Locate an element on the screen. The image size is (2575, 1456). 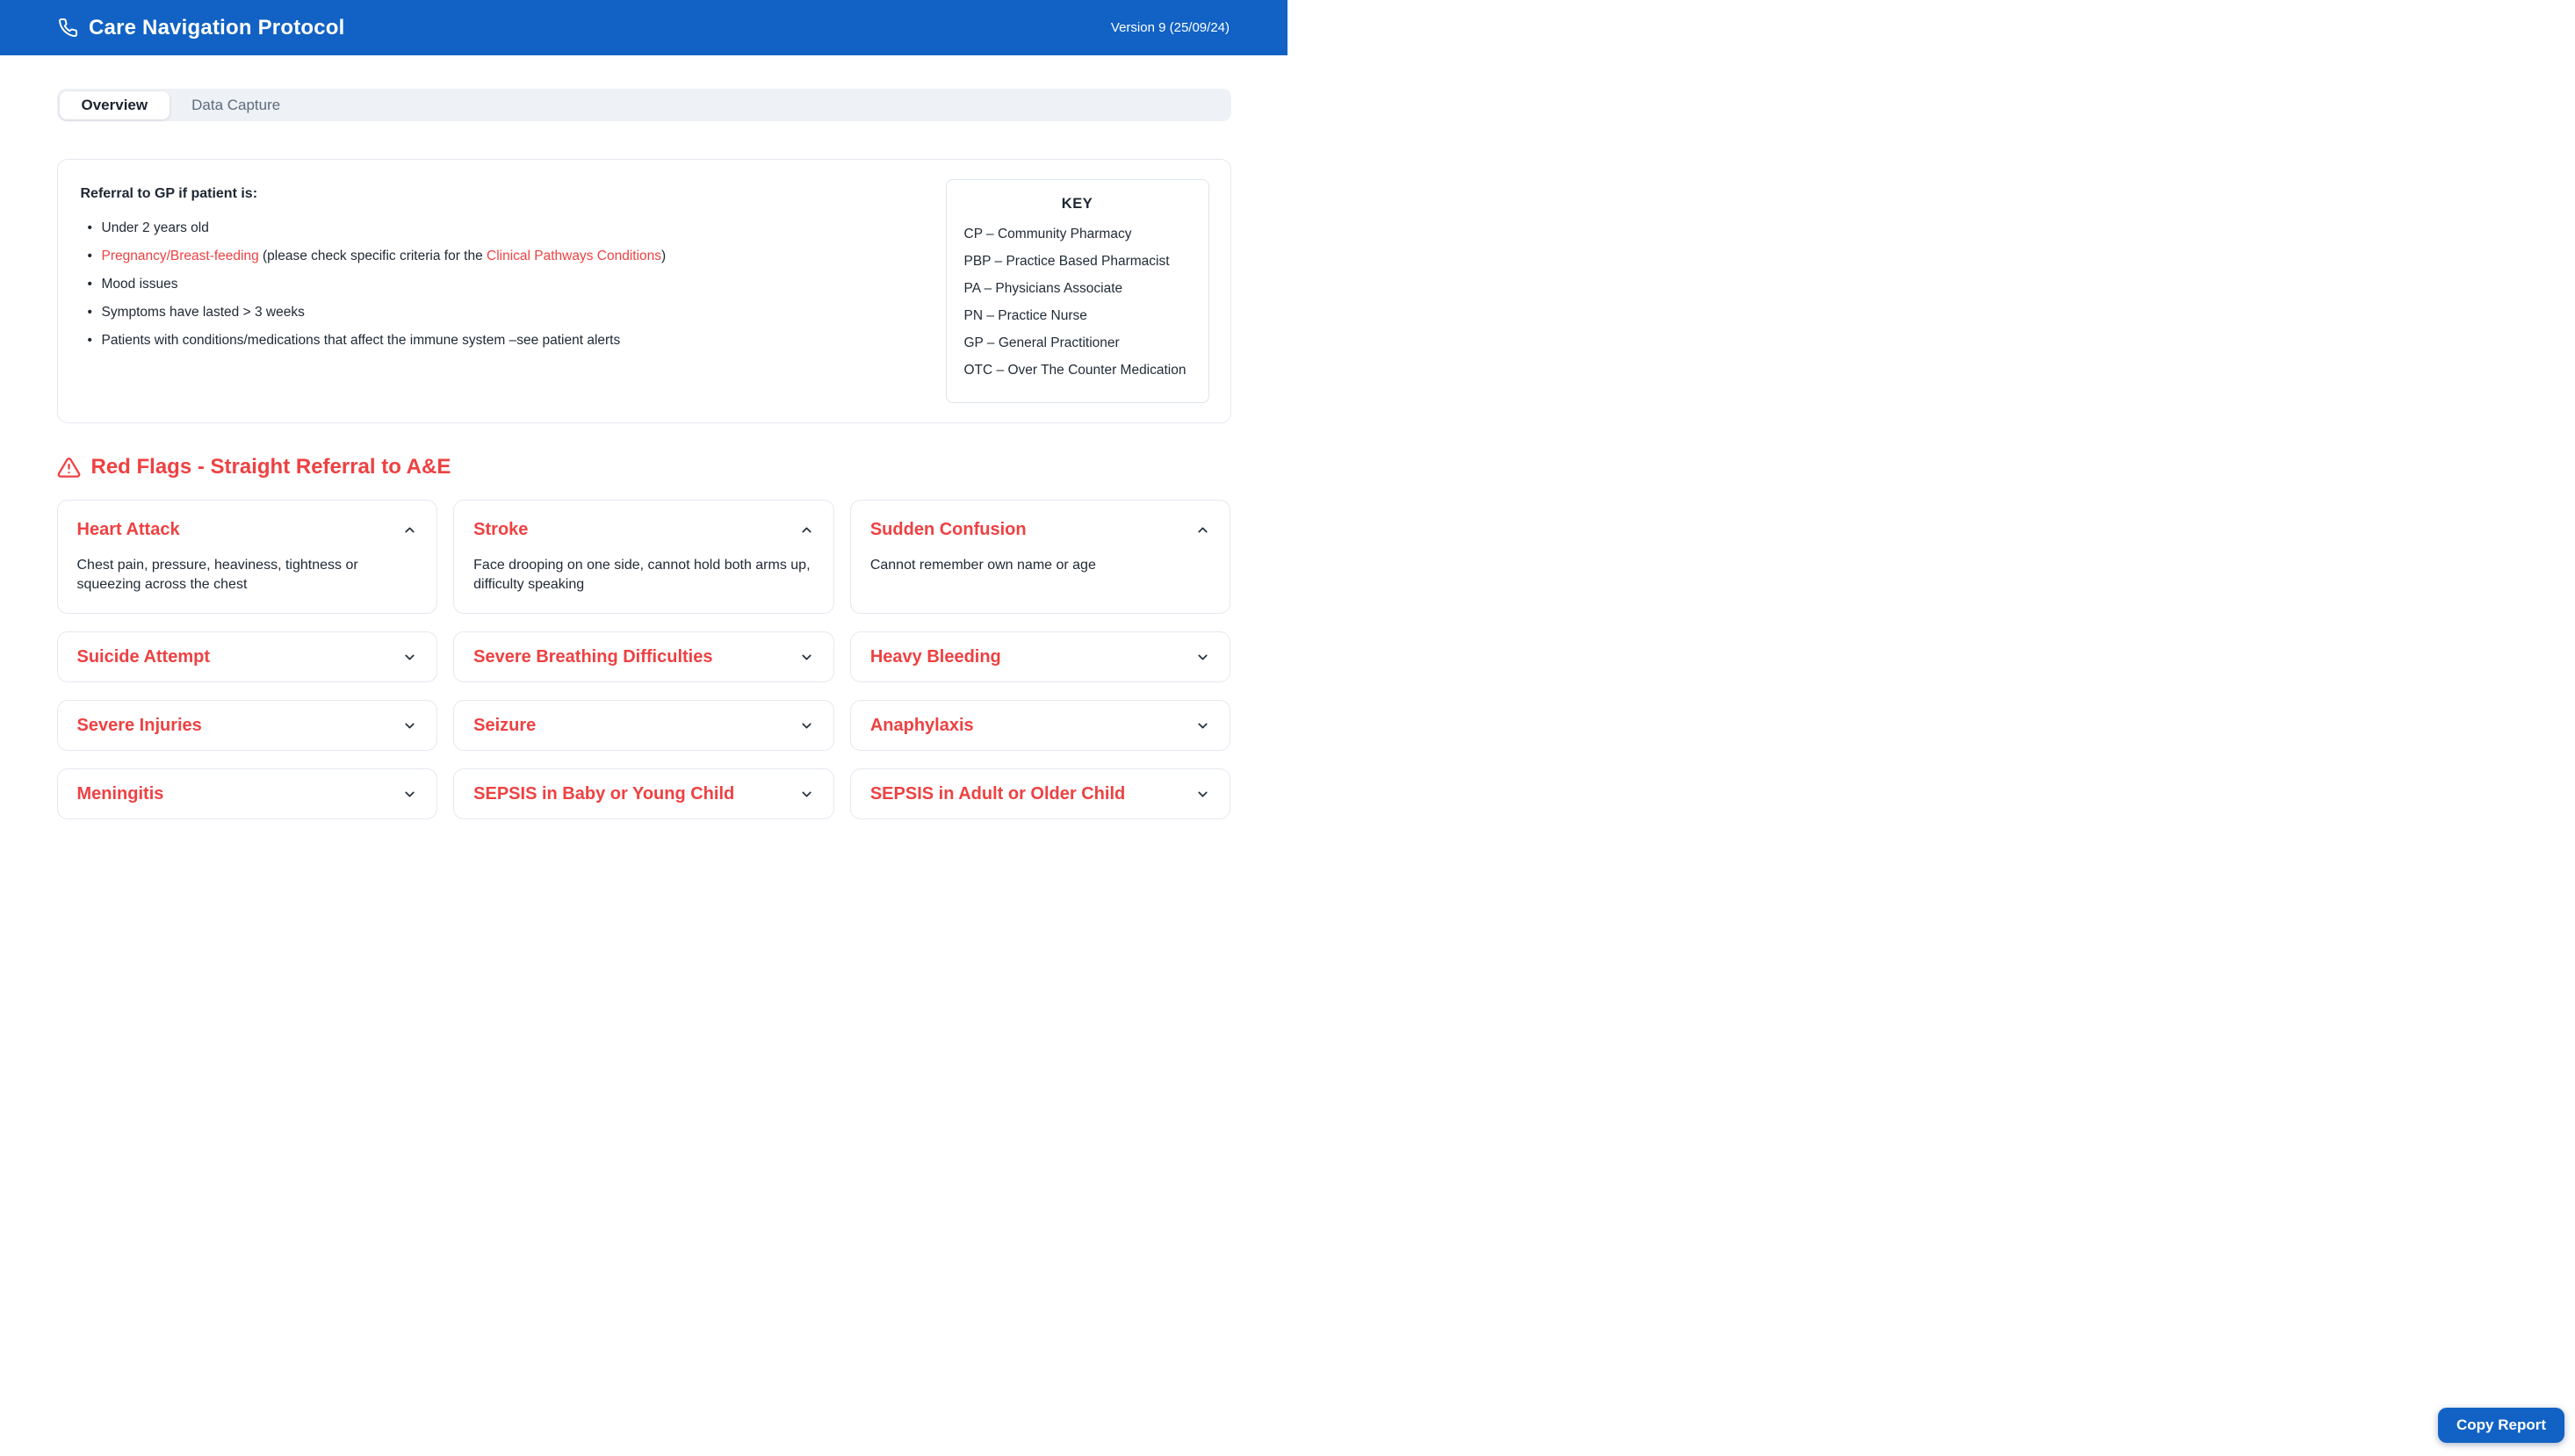
pregnancy-link: Pregnancy/Breast-feeding is located at coordinates (180, 255).